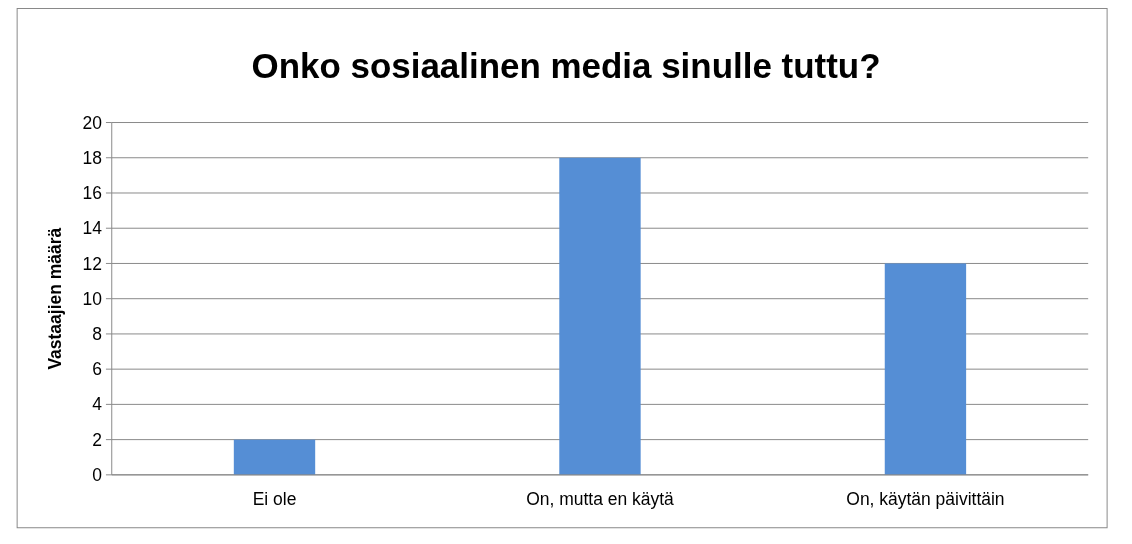  Describe the element at coordinates (925, 498) in the screenshot. I see `x-tick-label: On, käytän päivittäin` at that location.